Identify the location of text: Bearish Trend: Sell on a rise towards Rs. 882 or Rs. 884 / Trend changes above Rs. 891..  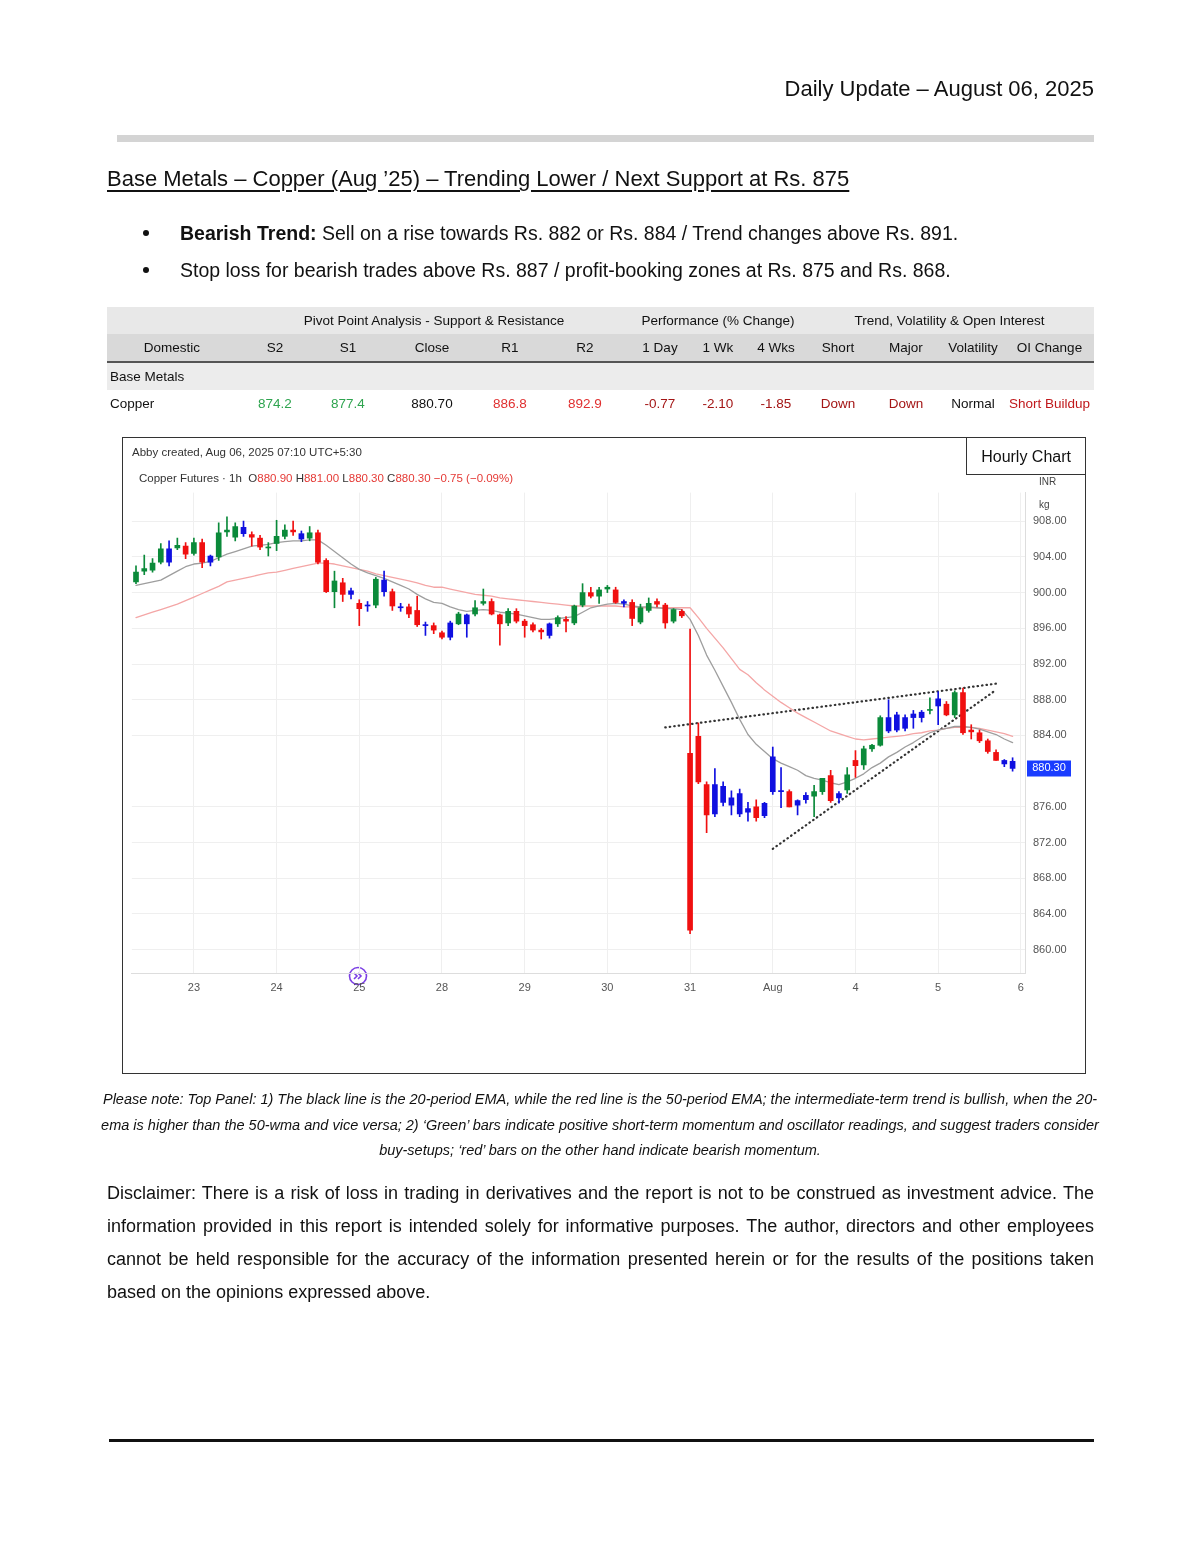
(569, 233).